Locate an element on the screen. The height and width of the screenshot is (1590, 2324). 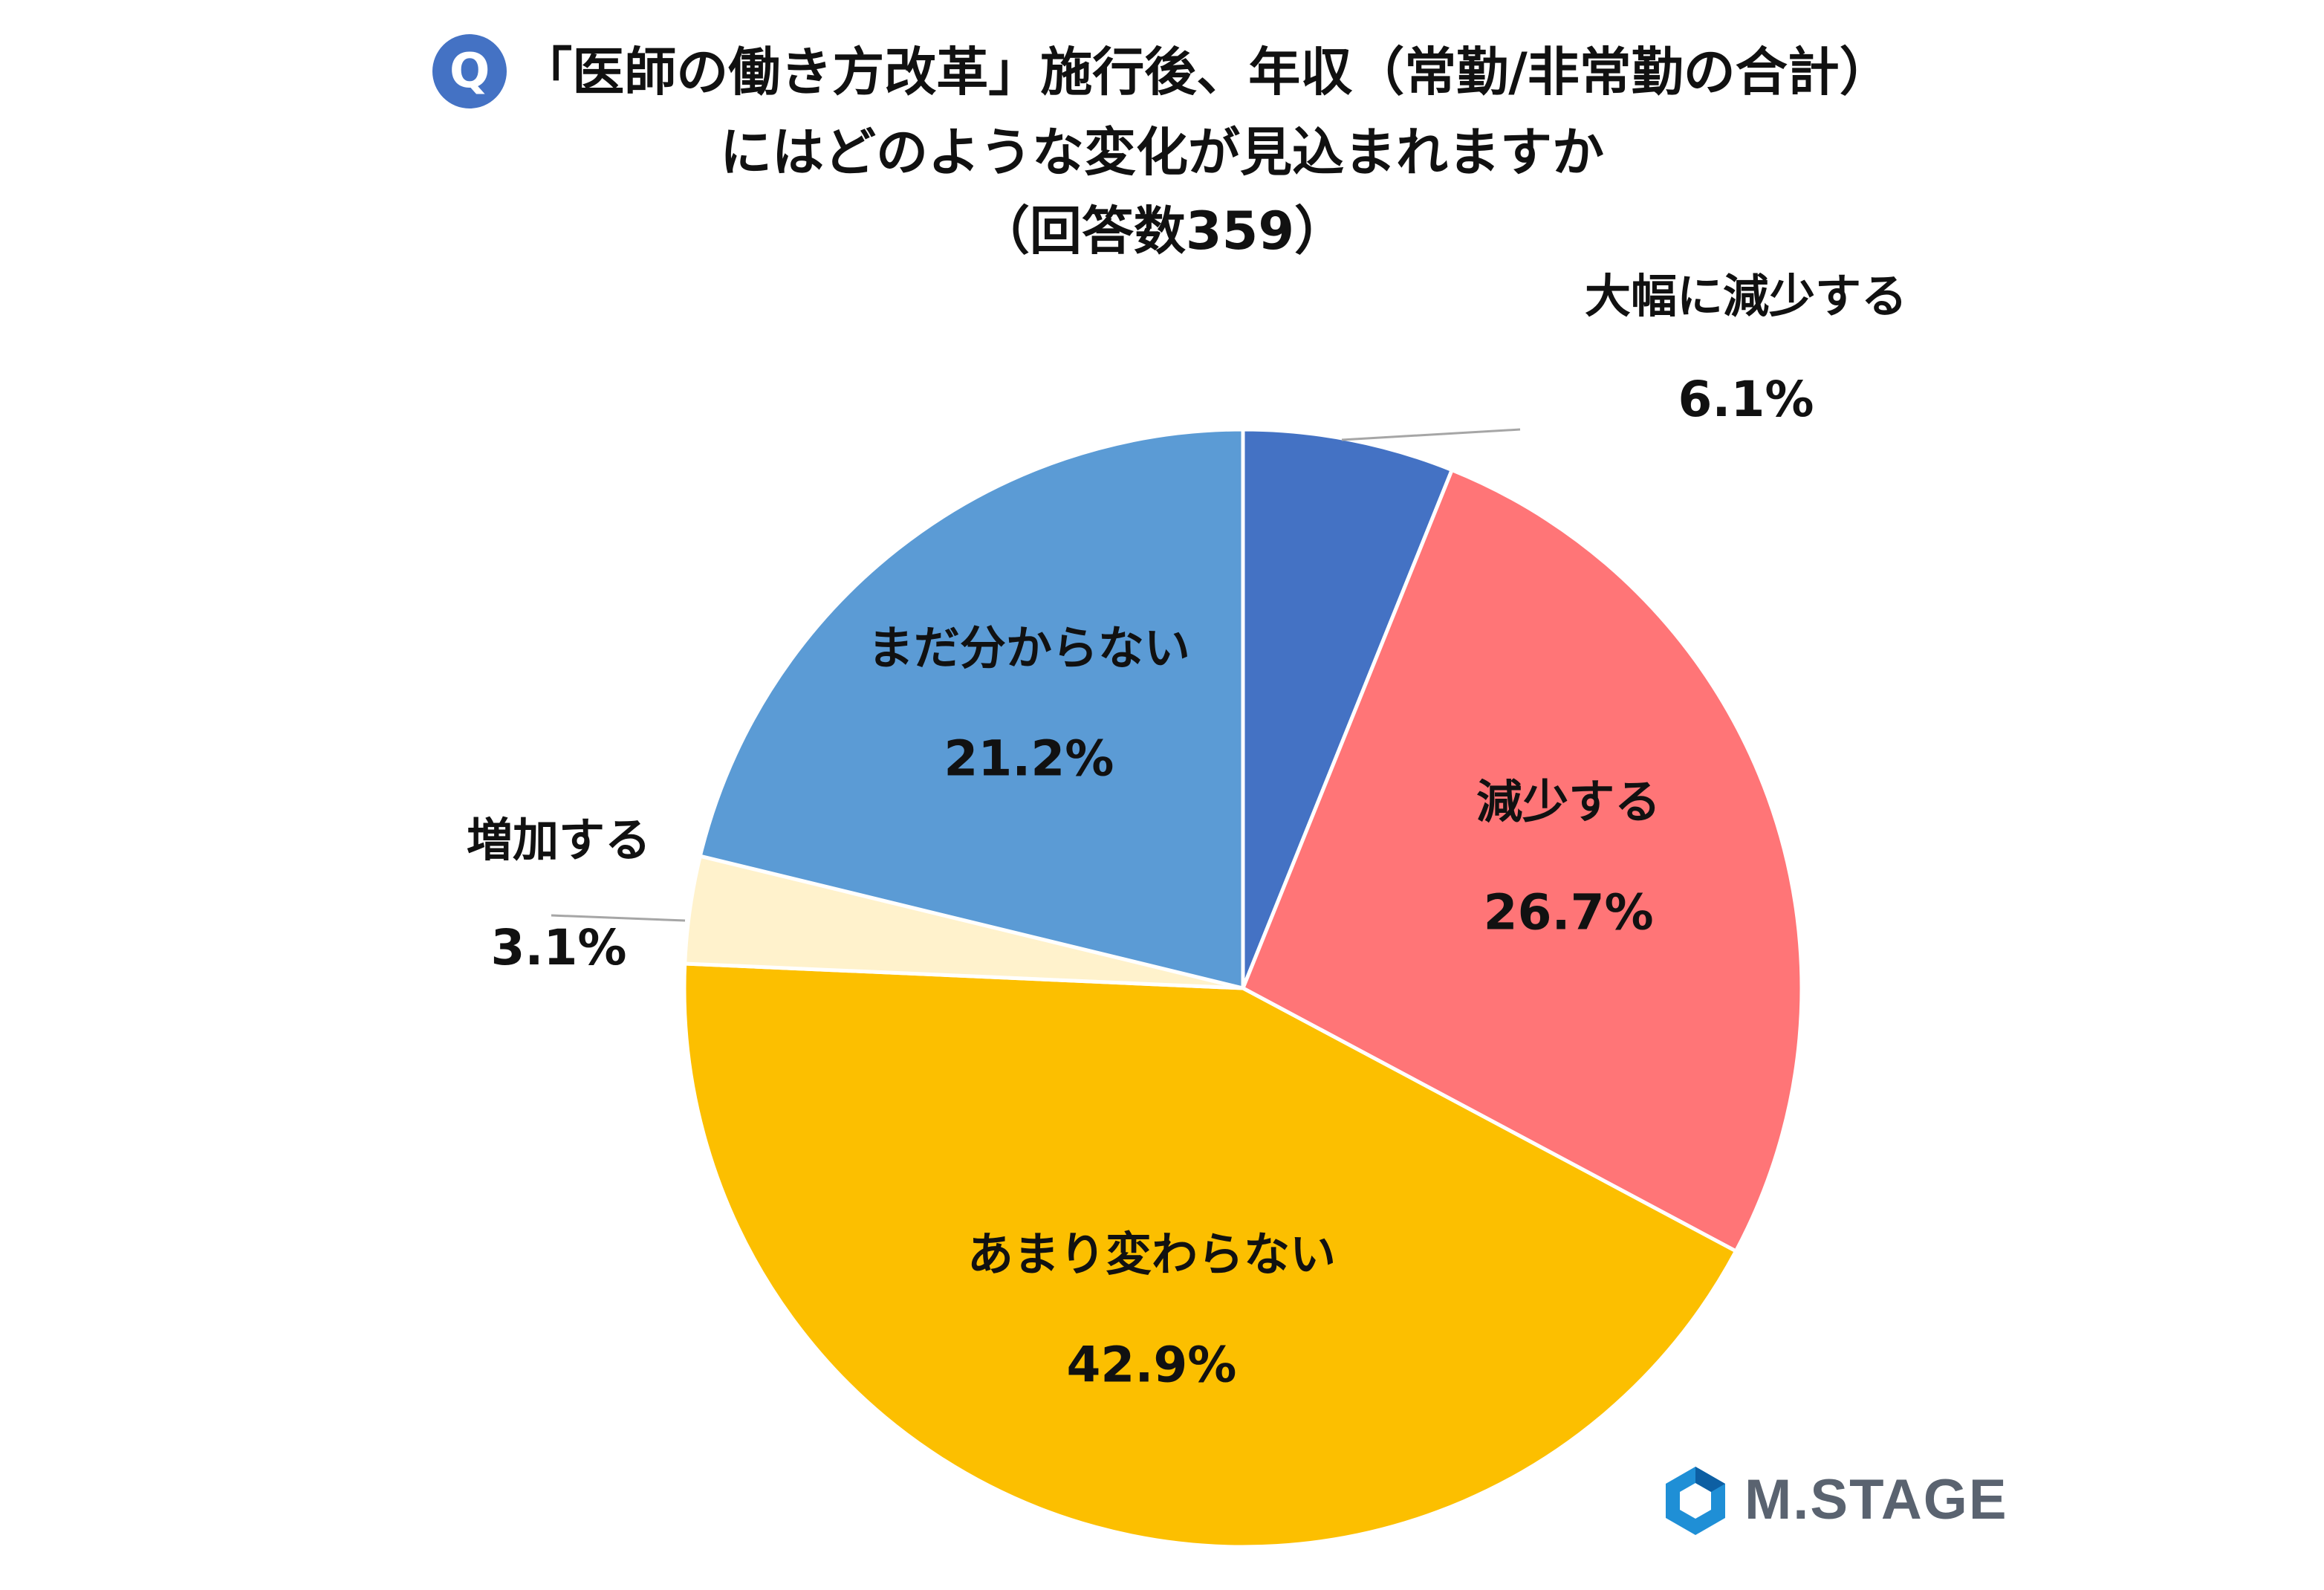
slice-2-label: 減少する is located at coordinates (1568, 802).